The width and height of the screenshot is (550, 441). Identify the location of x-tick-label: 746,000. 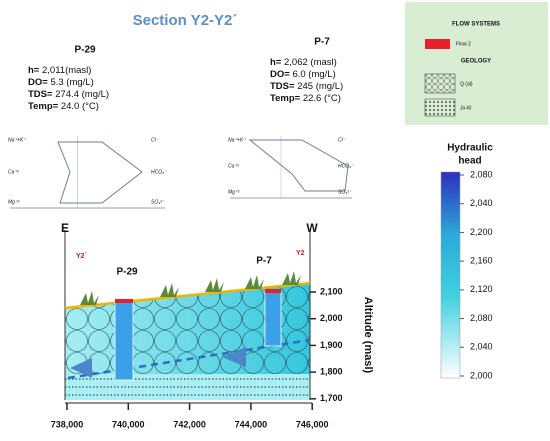
(312, 424).